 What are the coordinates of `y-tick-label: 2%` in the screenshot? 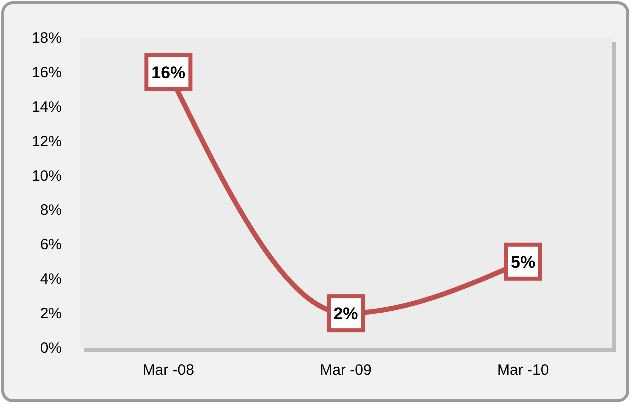 It's located at (51, 314).